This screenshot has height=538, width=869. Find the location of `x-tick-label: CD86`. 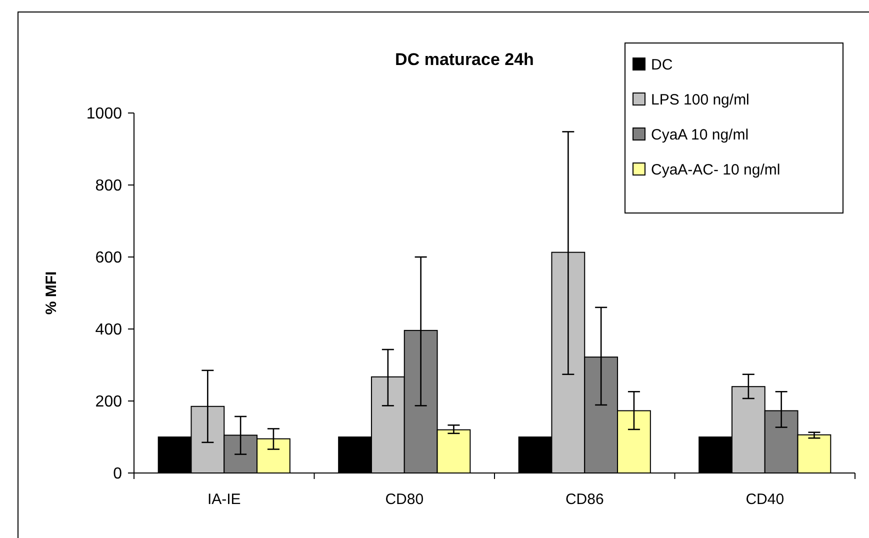

x-tick-label: CD86 is located at coordinates (584, 499).